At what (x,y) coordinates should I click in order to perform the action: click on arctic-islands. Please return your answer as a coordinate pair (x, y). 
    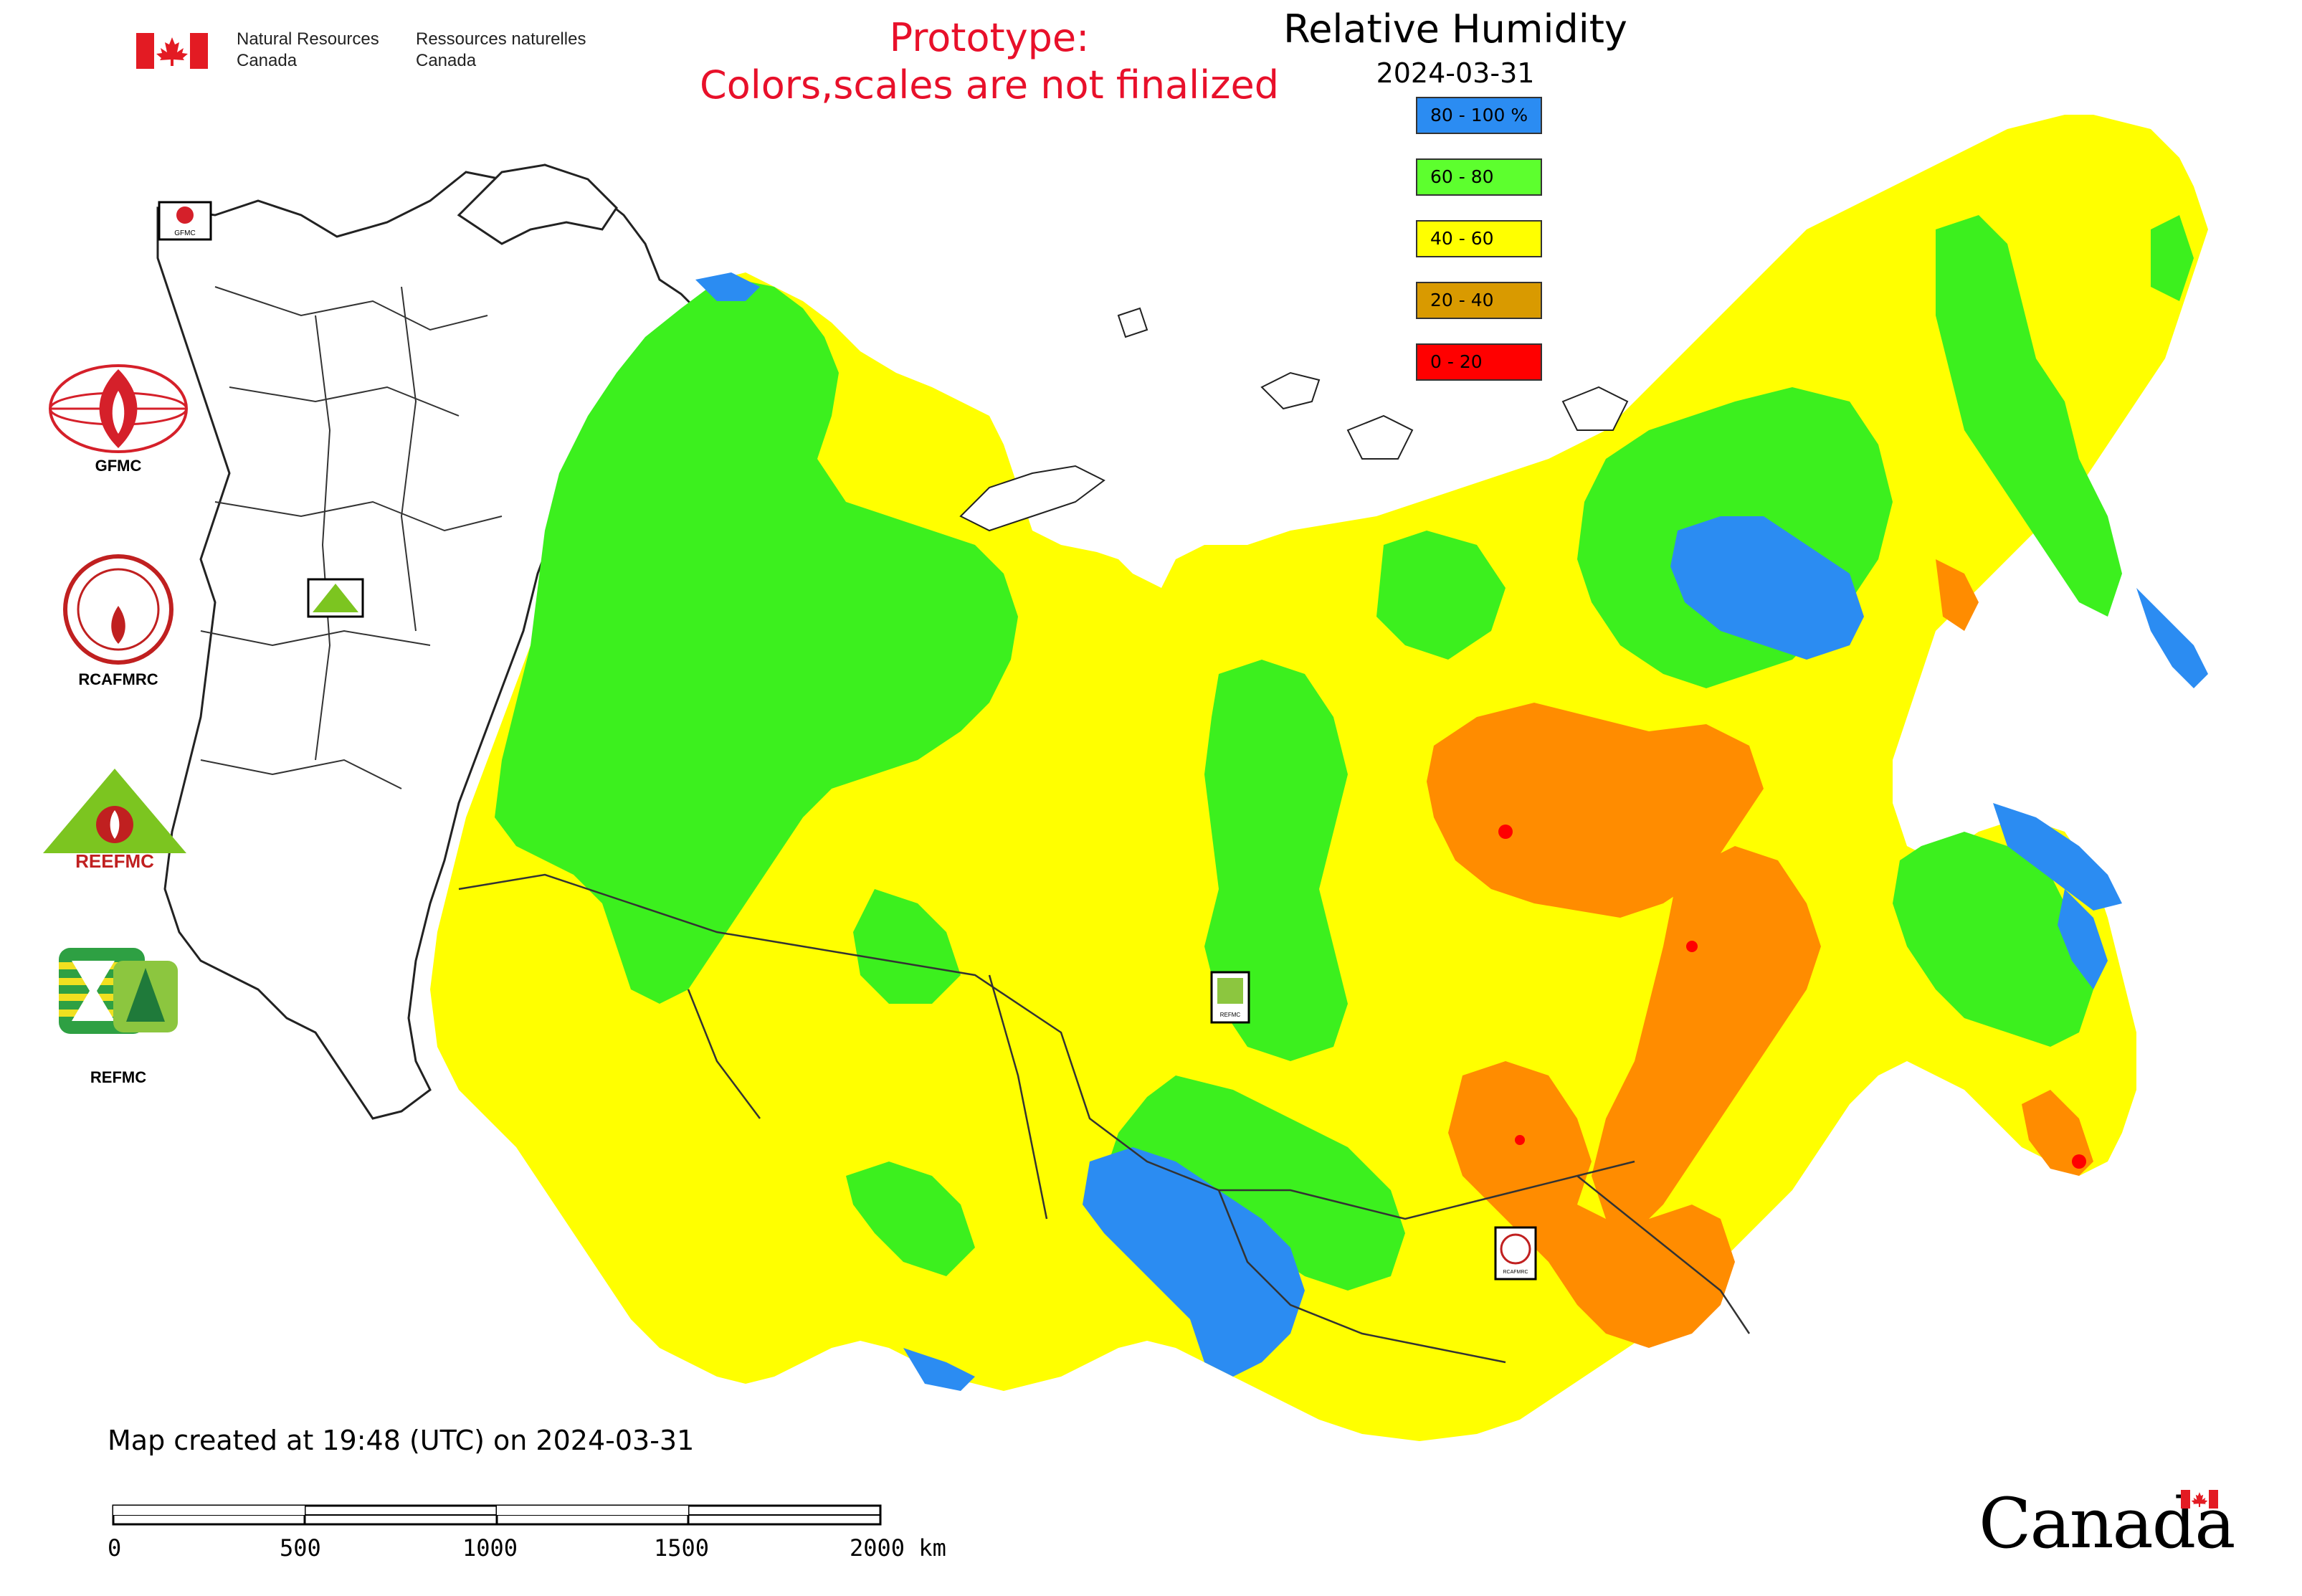
    Looking at the image, I should click on (1294, 419).